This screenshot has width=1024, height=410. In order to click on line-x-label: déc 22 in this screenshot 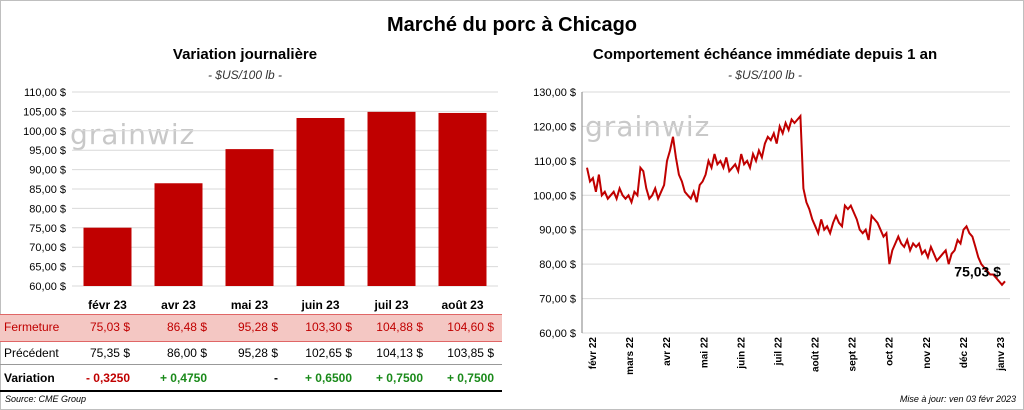, I will do `click(964, 353)`.